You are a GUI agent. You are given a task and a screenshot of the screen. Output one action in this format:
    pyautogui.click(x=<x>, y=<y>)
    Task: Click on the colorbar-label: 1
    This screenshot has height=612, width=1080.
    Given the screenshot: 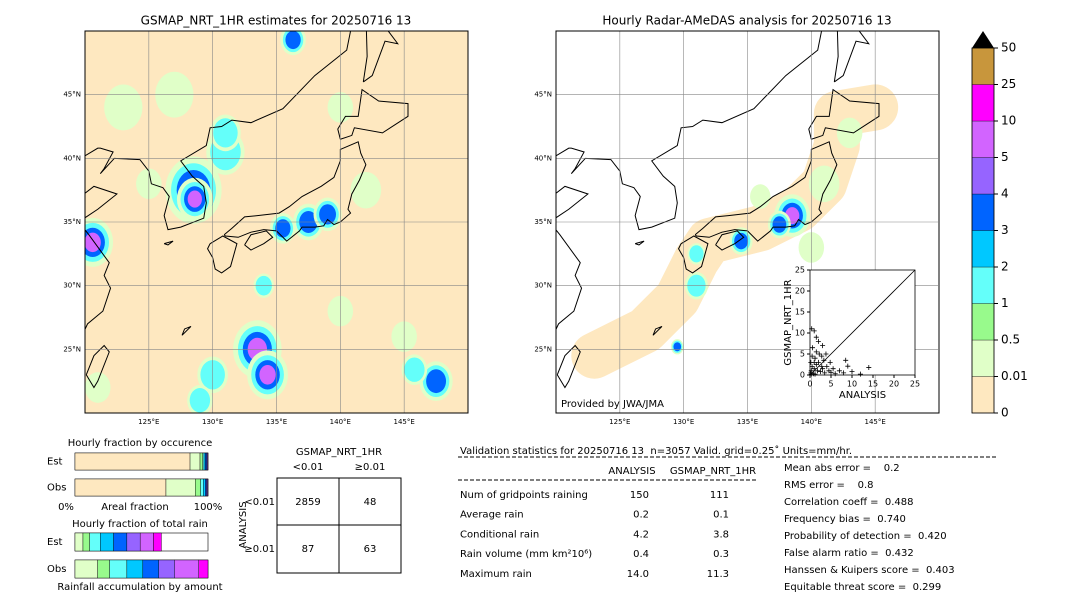 What is the action you would take?
    pyautogui.click(x=1005, y=303)
    